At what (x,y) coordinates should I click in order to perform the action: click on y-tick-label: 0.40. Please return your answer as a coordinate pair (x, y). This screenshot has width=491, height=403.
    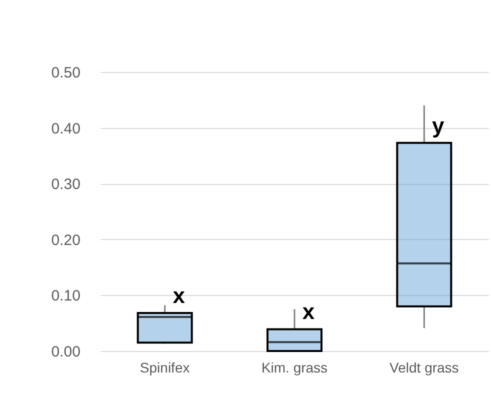
    Looking at the image, I should click on (65, 129).